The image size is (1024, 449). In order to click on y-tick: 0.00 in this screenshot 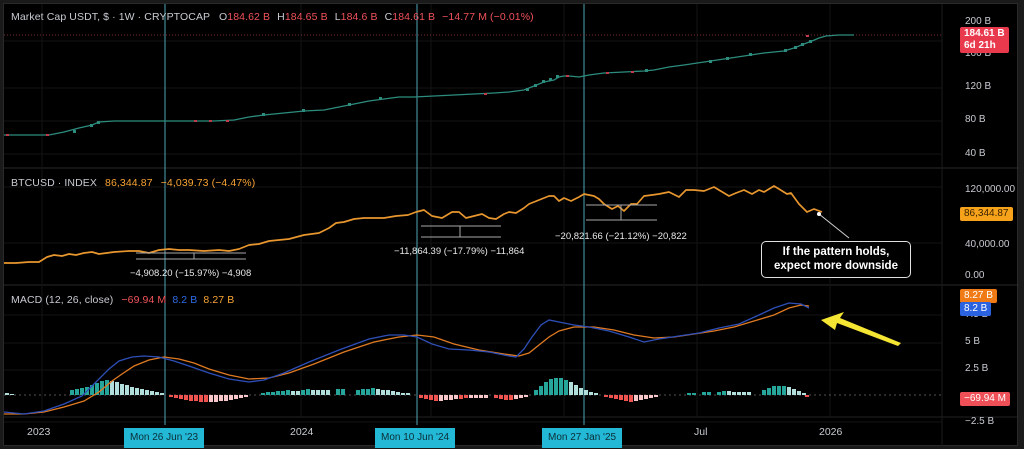, I will do `click(975, 275)`.